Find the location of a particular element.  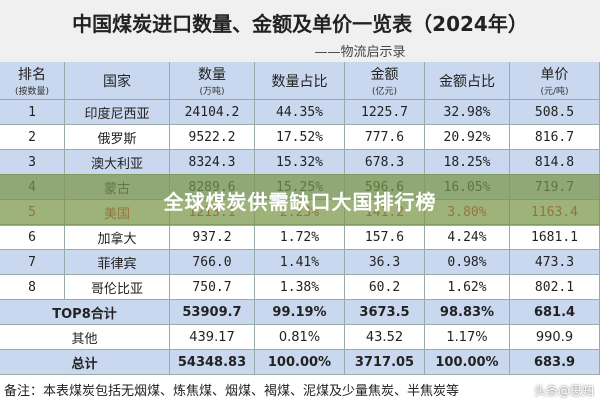

table-cell: 澳大利亚 is located at coordinates (117, 162).